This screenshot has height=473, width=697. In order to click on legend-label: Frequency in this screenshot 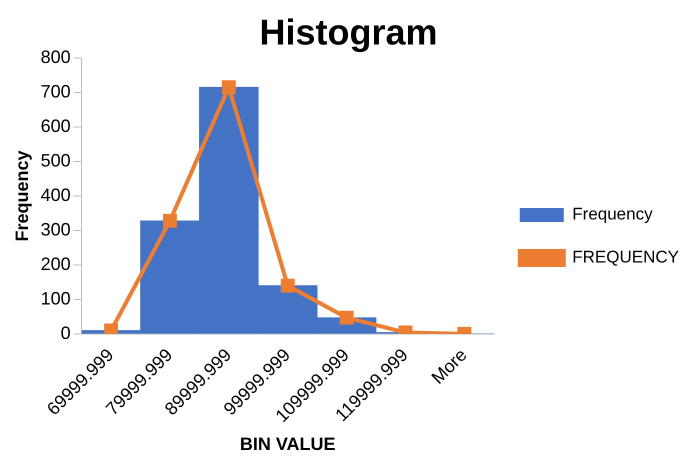, I will do `click(613, 214)`.